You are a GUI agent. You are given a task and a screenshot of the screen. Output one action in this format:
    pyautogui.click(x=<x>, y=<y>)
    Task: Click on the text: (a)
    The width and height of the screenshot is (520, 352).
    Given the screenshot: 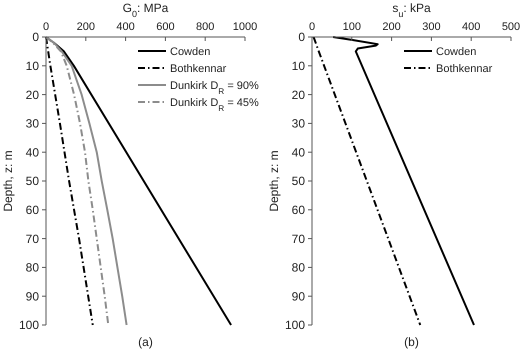 What is the action you would take?
    pyautogui.click(x=145, y=342)
    